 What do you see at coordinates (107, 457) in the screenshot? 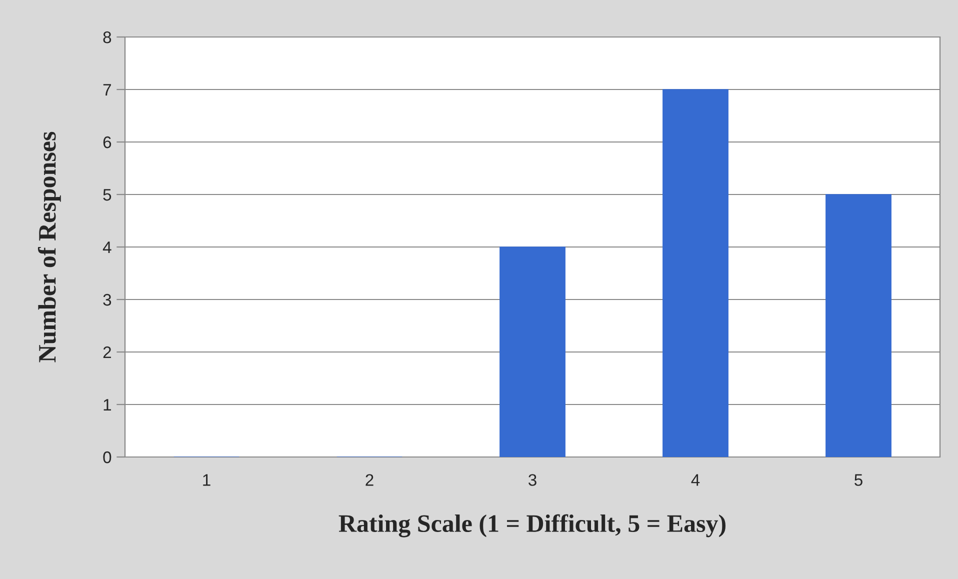
I see `y-tick-label: 0` at bounding box center [107, 457].